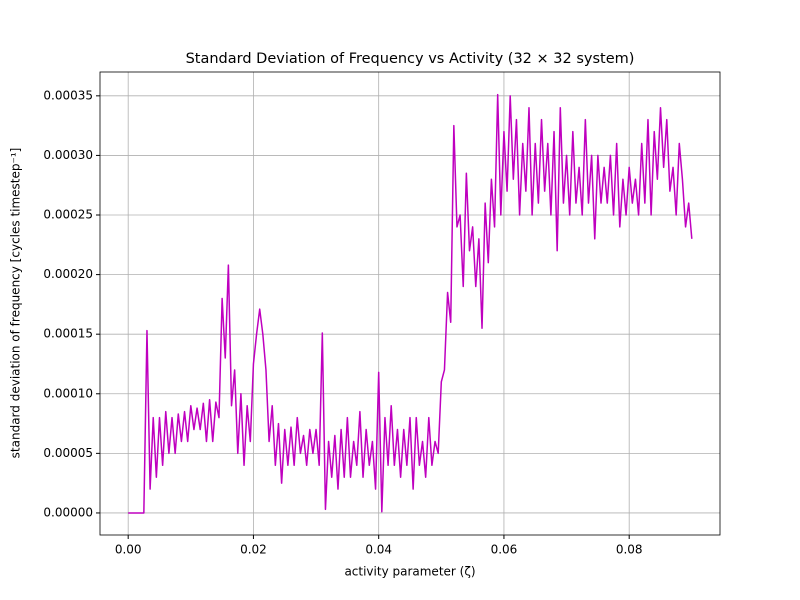 Image resolution: width=800 pixels, height=600 pixels. I want to click on y-tick-label: 0.00035, so click(68, 95).